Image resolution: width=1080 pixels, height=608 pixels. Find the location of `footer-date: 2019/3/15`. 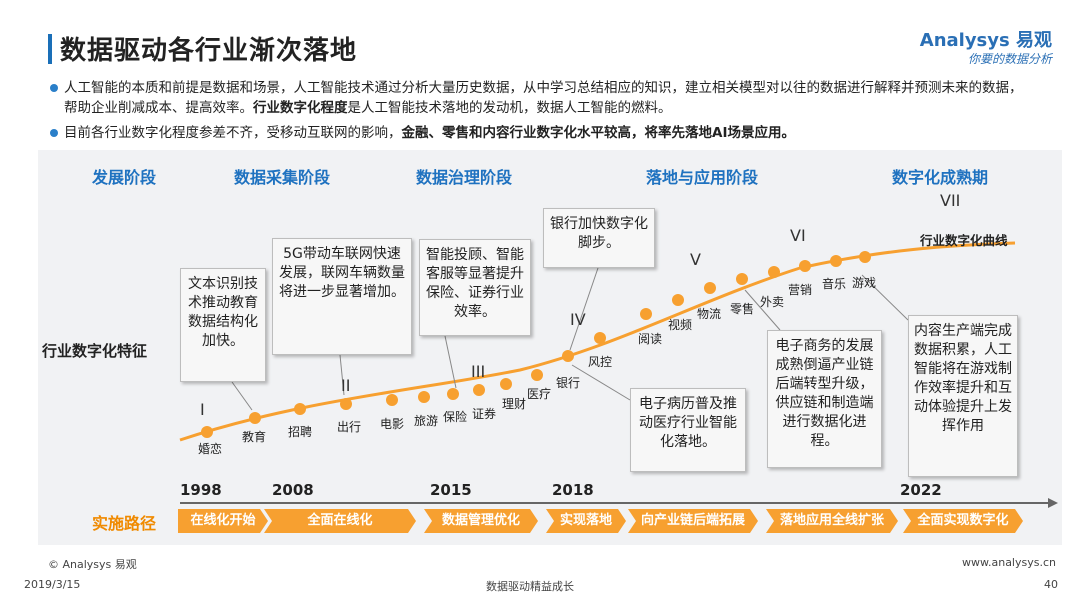

footer-date: 2019/3/15 is located at coordinates (52, 584).